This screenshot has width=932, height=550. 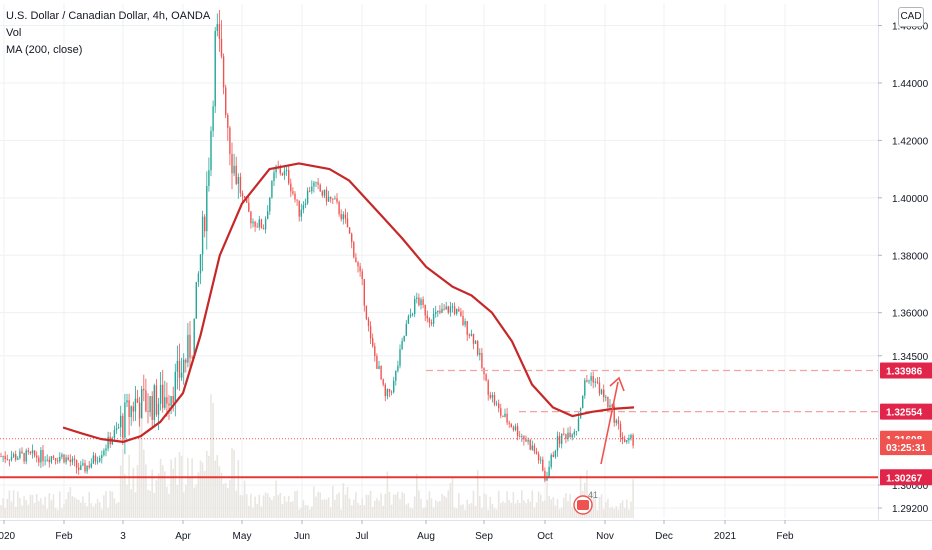 I want to click on currency-button: CAD, so click(x=911, y=17).